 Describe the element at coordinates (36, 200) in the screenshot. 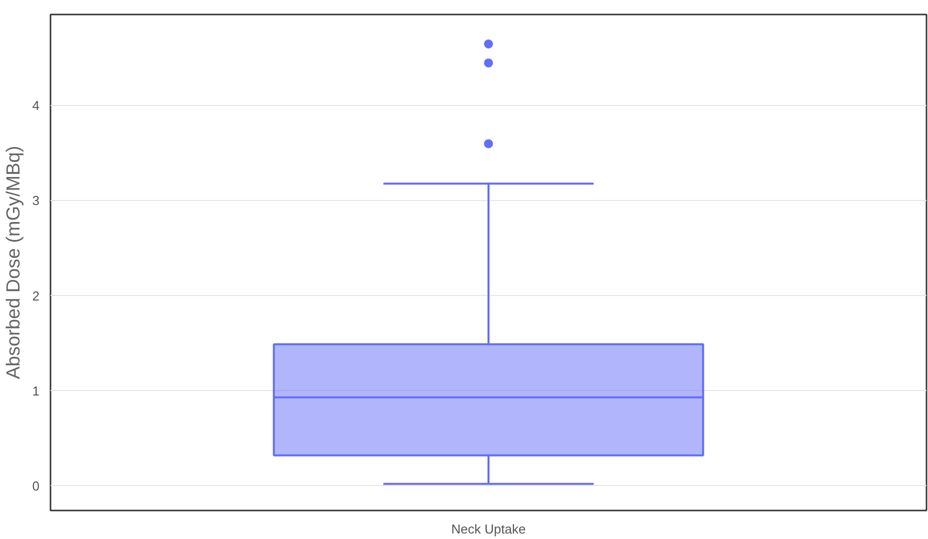

I see `y-tick-label: 3` at that location.